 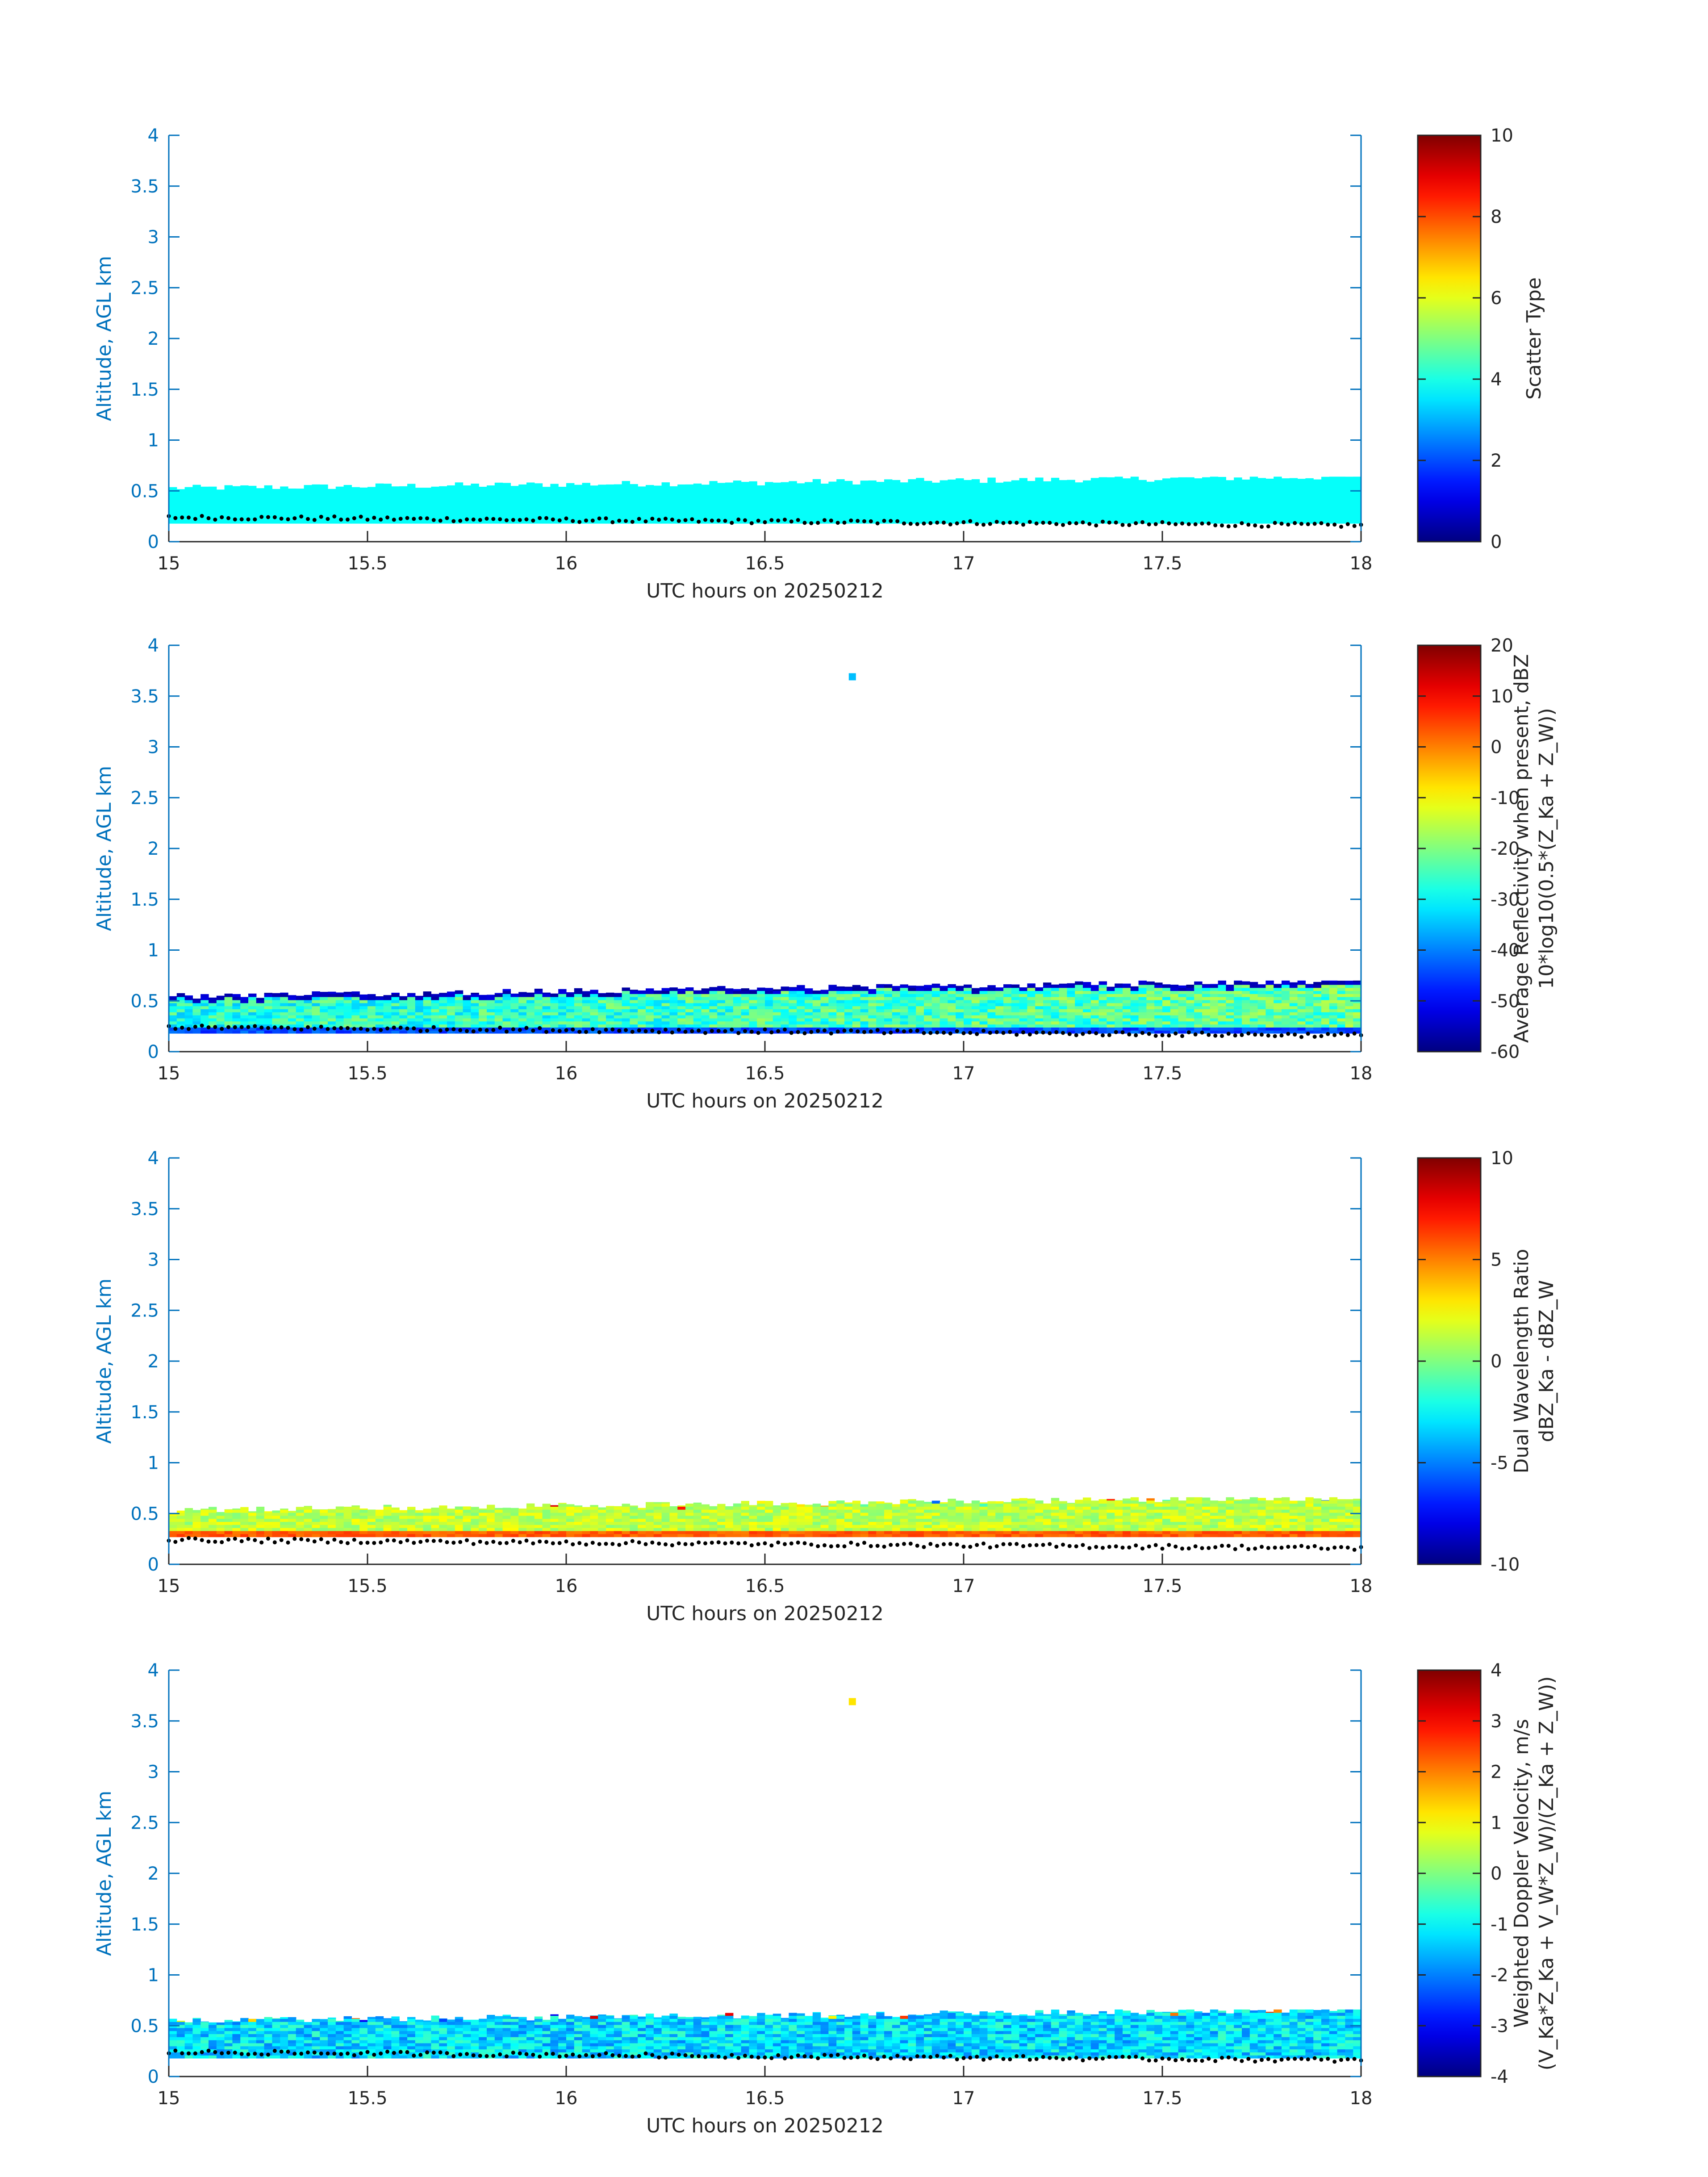 What do you see at coordinates (1502, 135) in the screenshot?
I see `colorbar-tick-label: 10` at bounding box center [1502, 135].